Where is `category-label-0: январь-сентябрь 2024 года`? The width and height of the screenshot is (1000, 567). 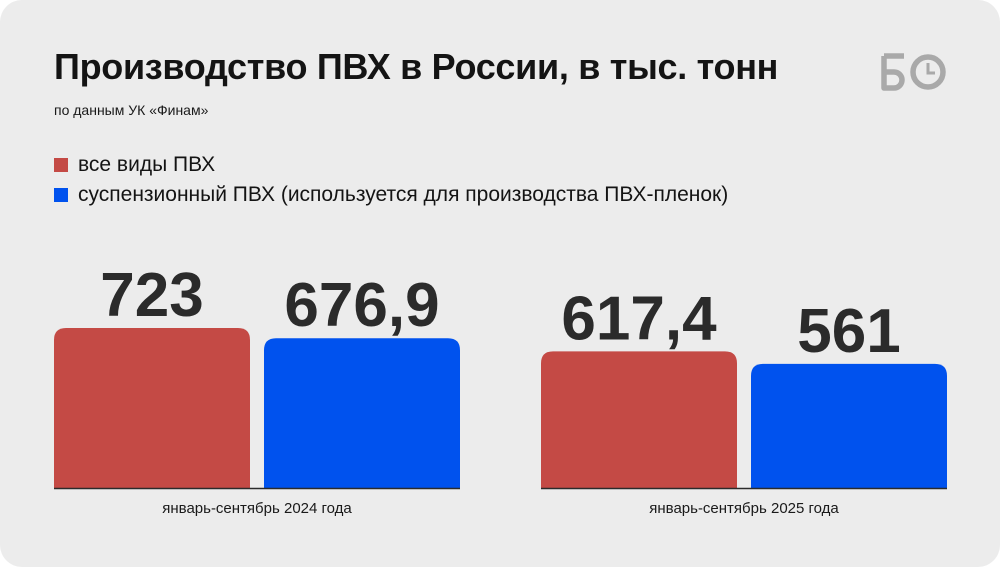
category-label-0: январь-сентябрь 2024 года is located at coordinates (257, 508).